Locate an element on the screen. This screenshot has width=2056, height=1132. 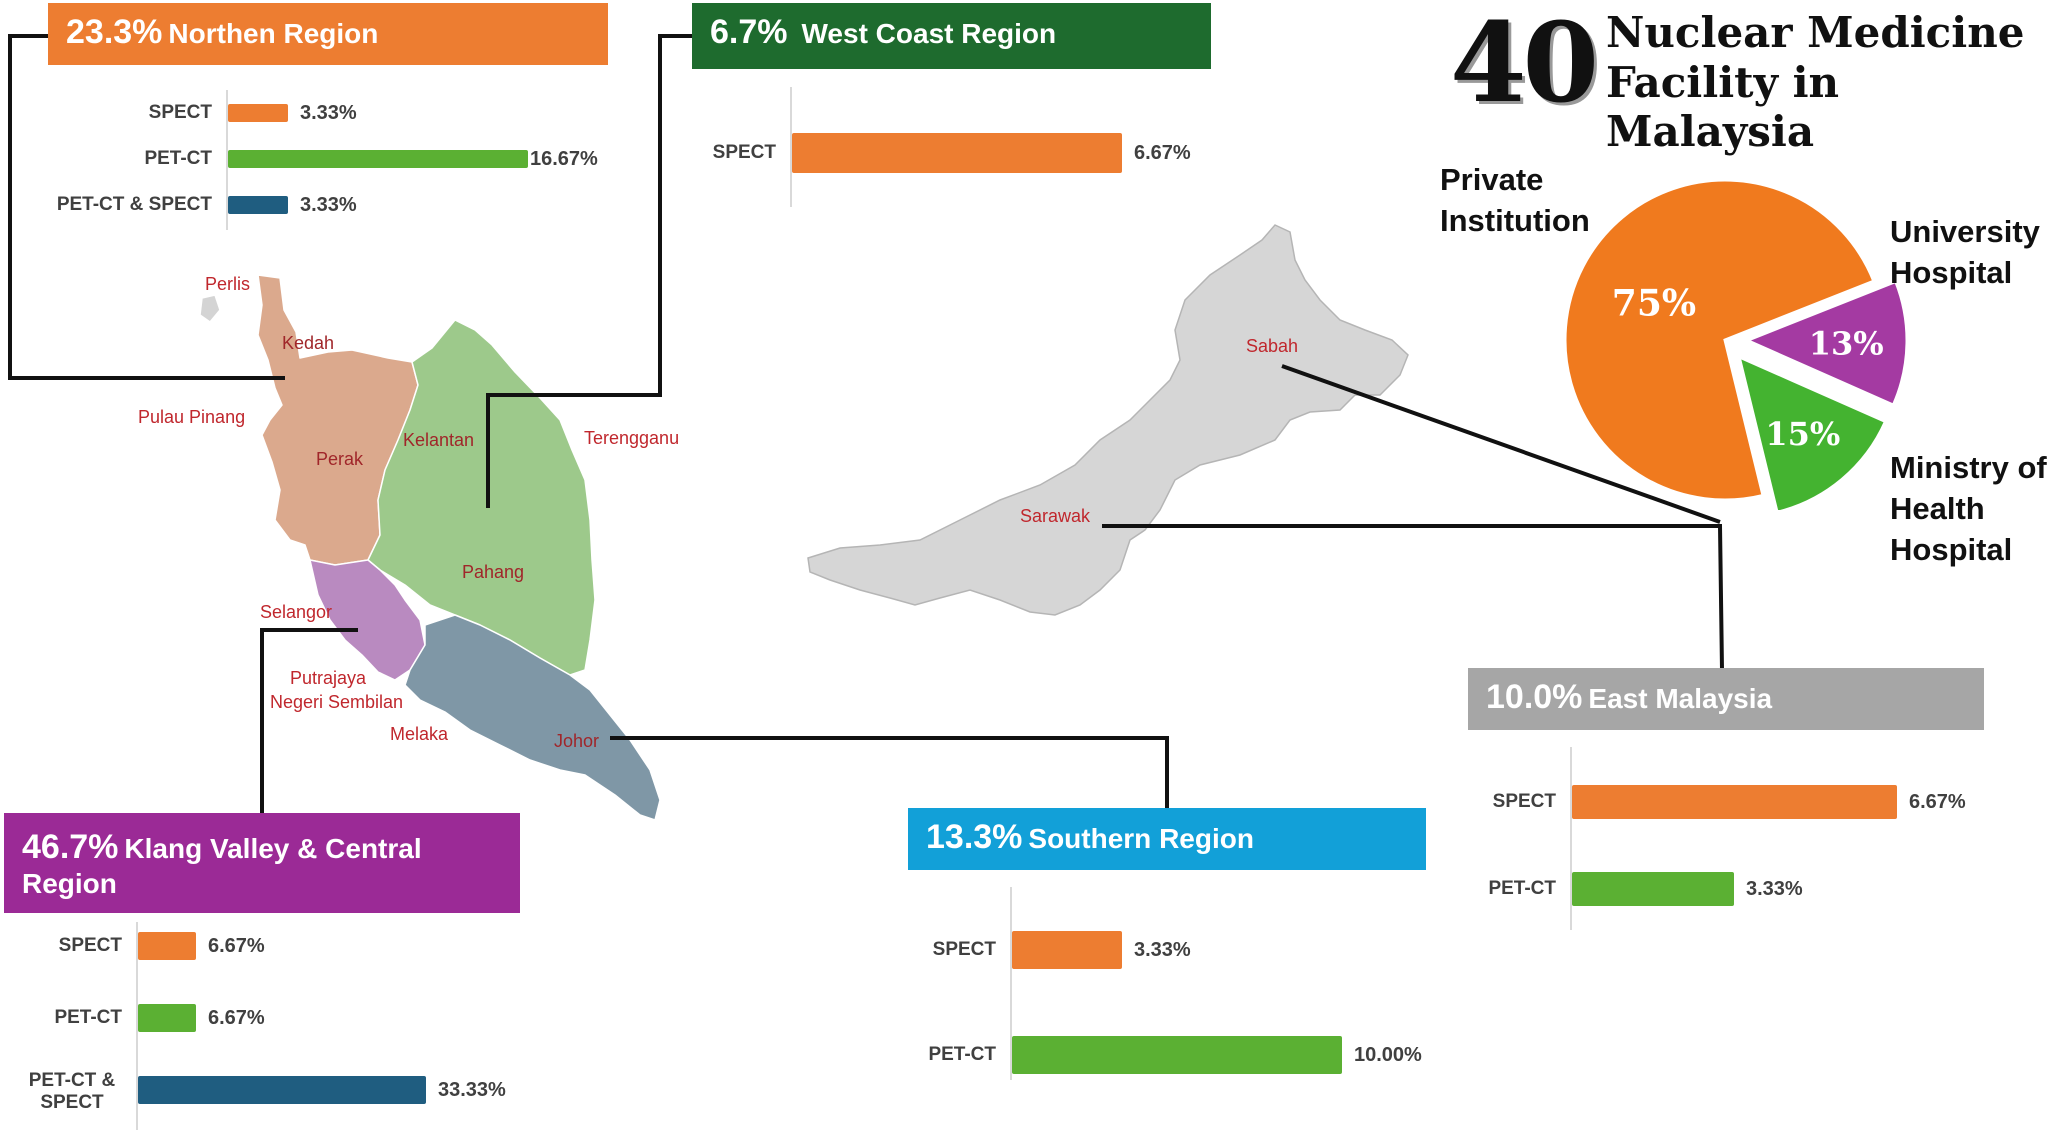
pie-label-moh-line3: Hospital is located at coordinates (1951, 549).